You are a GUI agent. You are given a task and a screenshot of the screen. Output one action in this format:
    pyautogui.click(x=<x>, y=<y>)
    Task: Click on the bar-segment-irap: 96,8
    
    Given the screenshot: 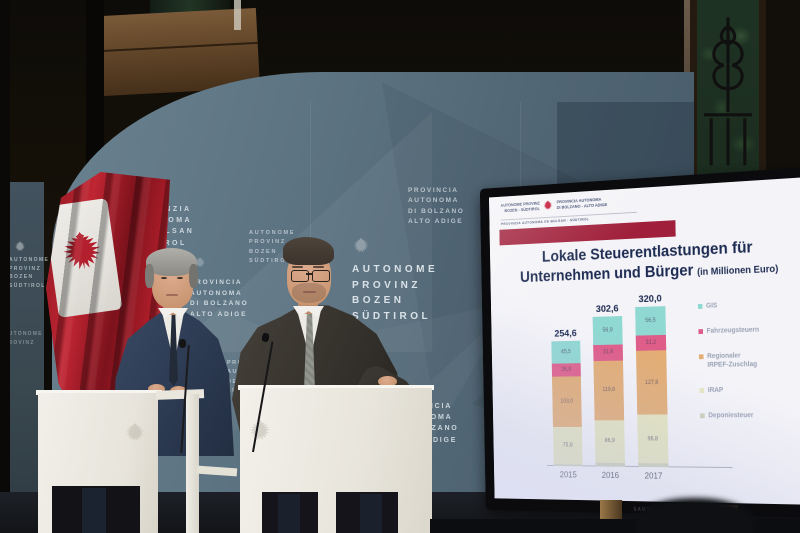 What is the action you would take?
    pyautogui.click(x=653, y=439)
    